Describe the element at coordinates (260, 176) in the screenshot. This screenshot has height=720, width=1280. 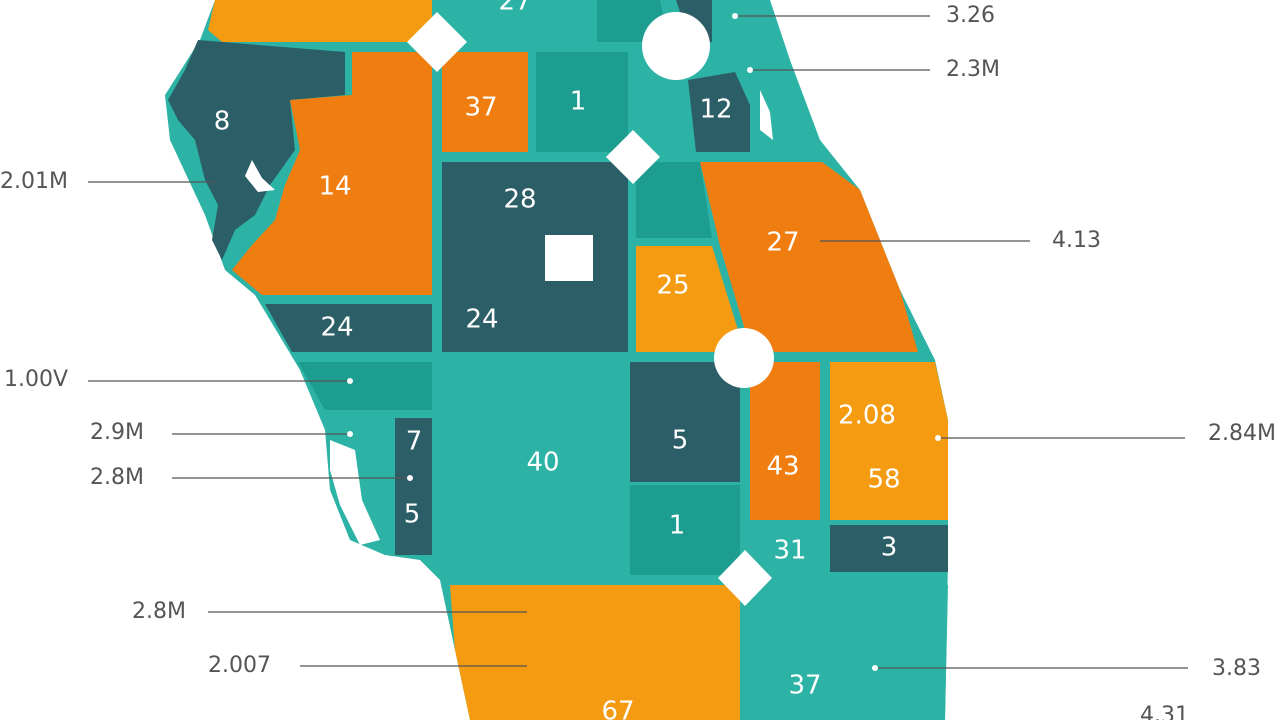
I see `coastal-inlet-nw` at that location.